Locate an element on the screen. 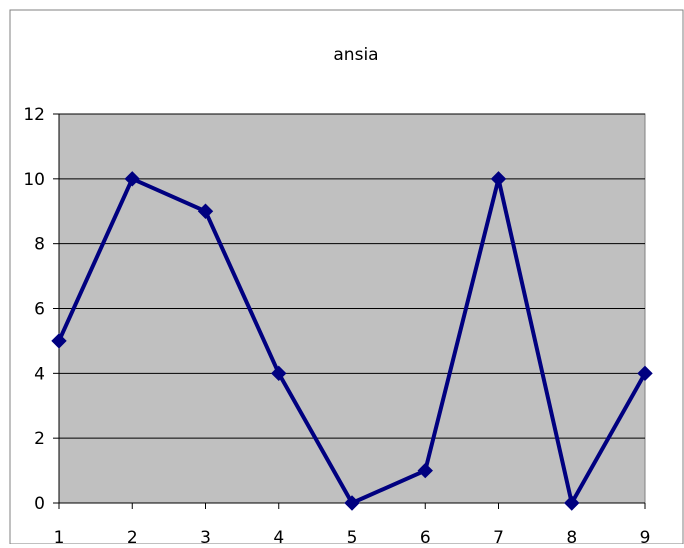  y-tick-label: 0 is located at coordinates (39, 504).